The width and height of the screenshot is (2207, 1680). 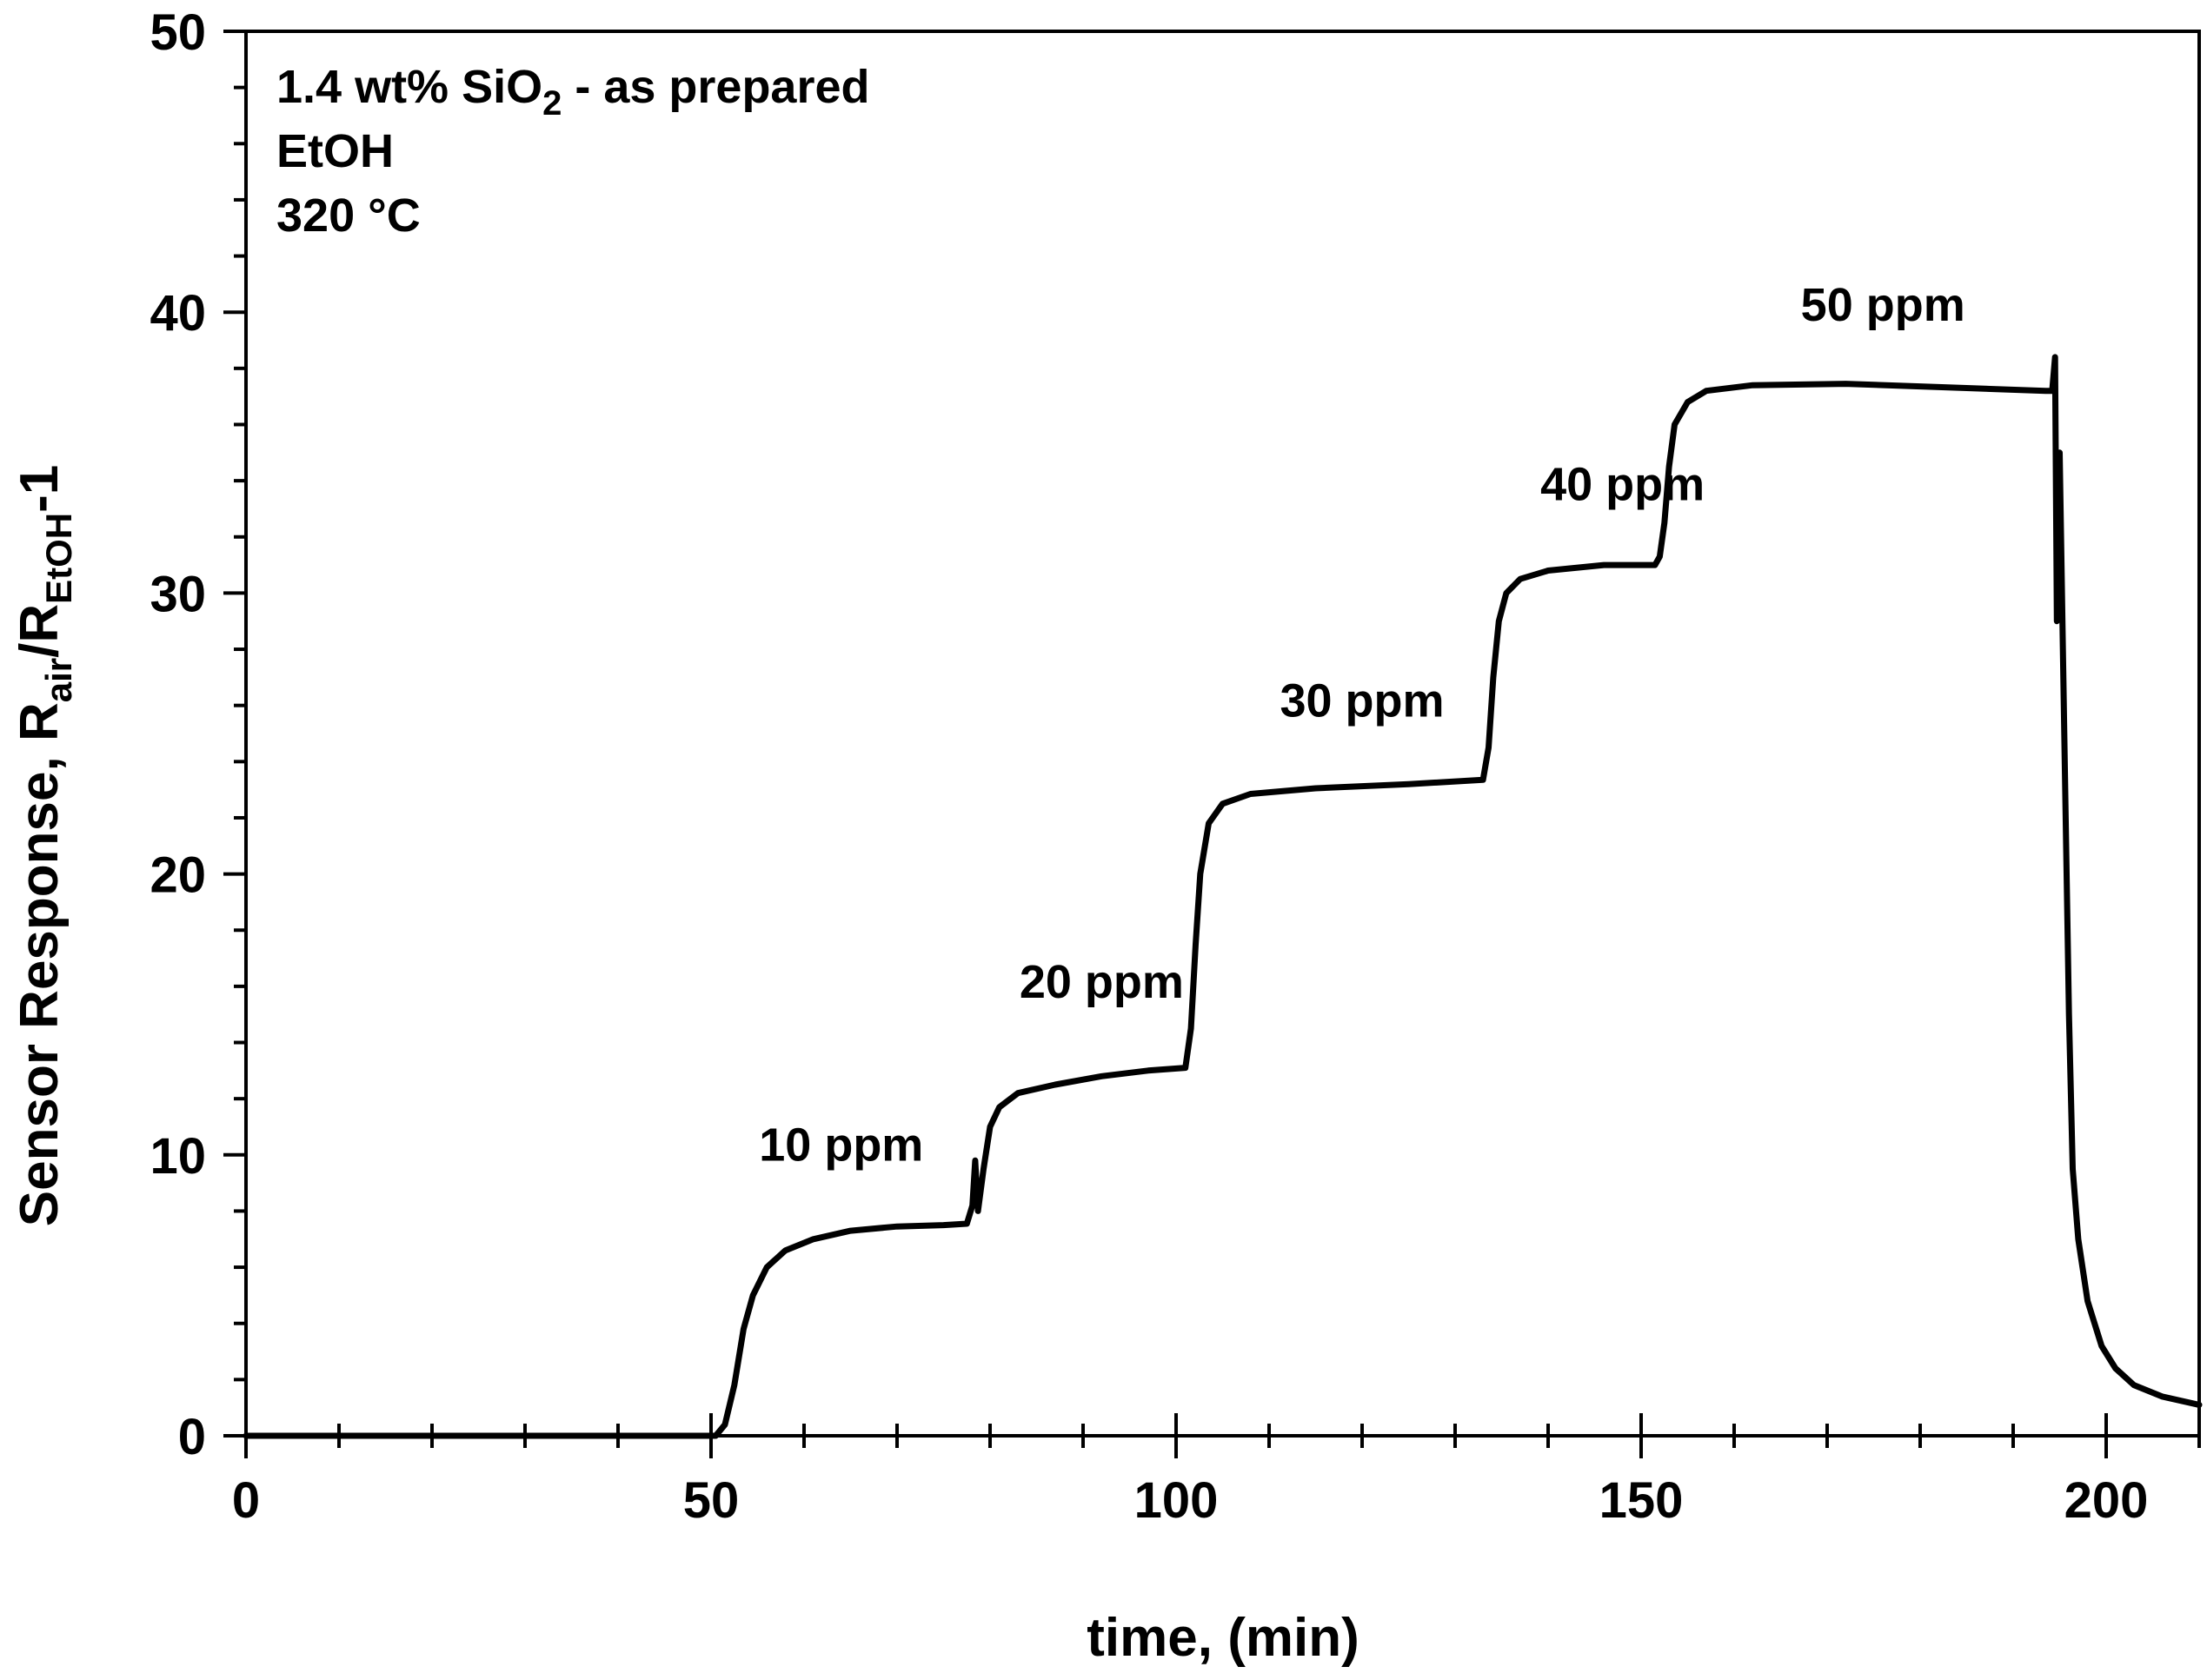 What do you see at coordinates (246, 1500) in the screenshot?
I see `x-tick-label: 0` at bounding box center [246, 1500].